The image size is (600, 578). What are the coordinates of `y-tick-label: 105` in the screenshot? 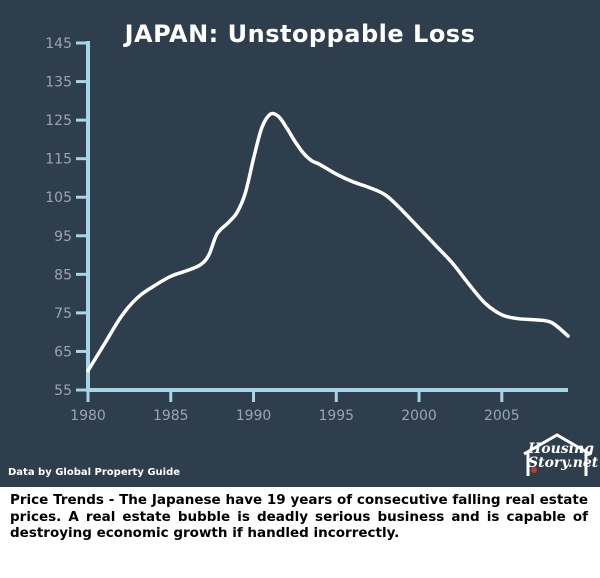 It's located at (58, 198).